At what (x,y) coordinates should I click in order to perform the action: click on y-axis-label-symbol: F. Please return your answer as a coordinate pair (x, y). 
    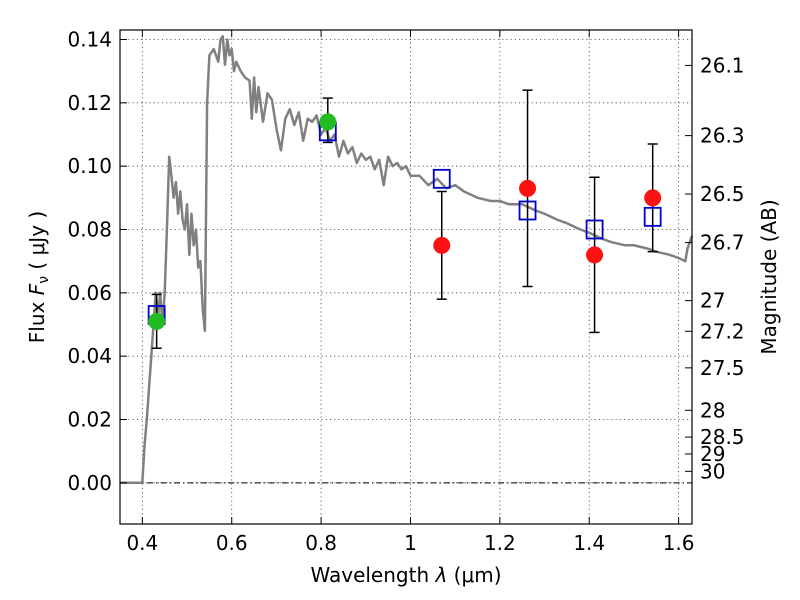
    Looking at the image, I should click on (37, 289).